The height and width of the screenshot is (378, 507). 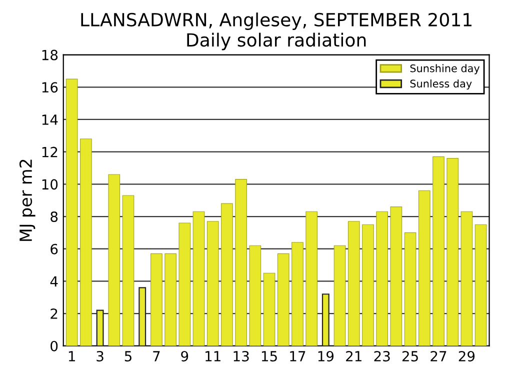 What do you see at coordinates (382, 356) in the screenshot?
I see `x-tick-label: 23` at bounding box center [382, 356].